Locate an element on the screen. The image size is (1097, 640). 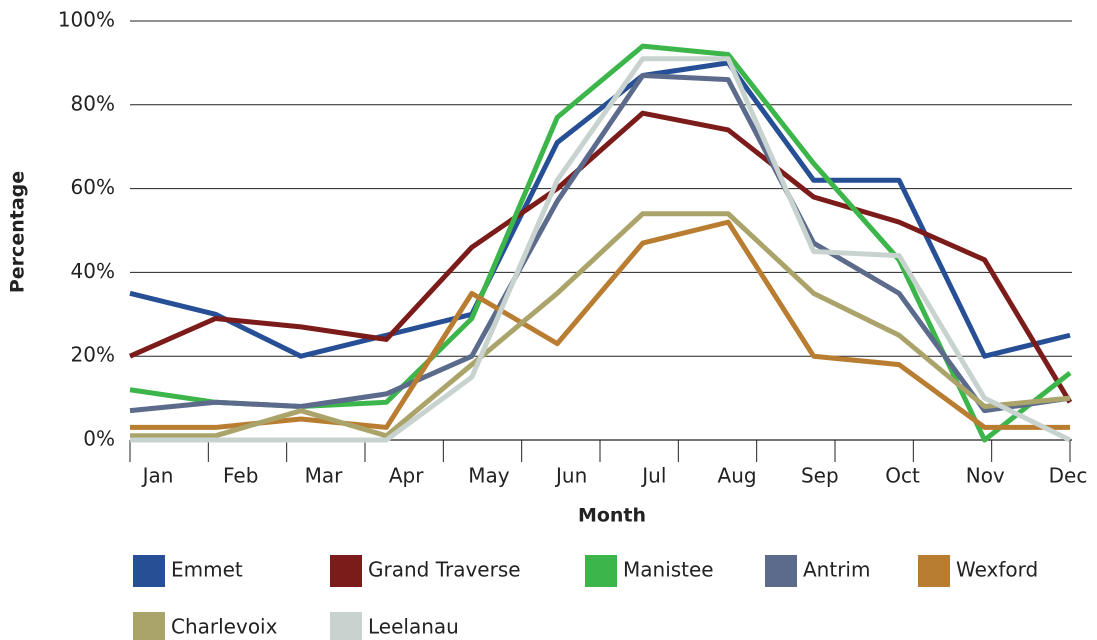
y-tick-label: 60% is located at coordinates (93, 187).